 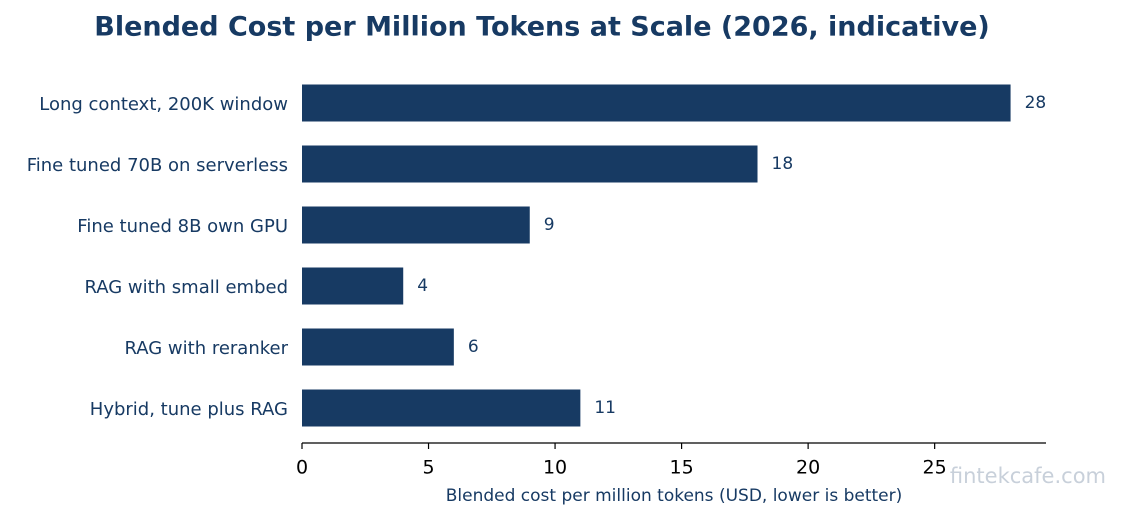 What do you see at coordinates (473, 347) in the screenshot?
I see `value-label: 6` at bounding box center [473, 347].